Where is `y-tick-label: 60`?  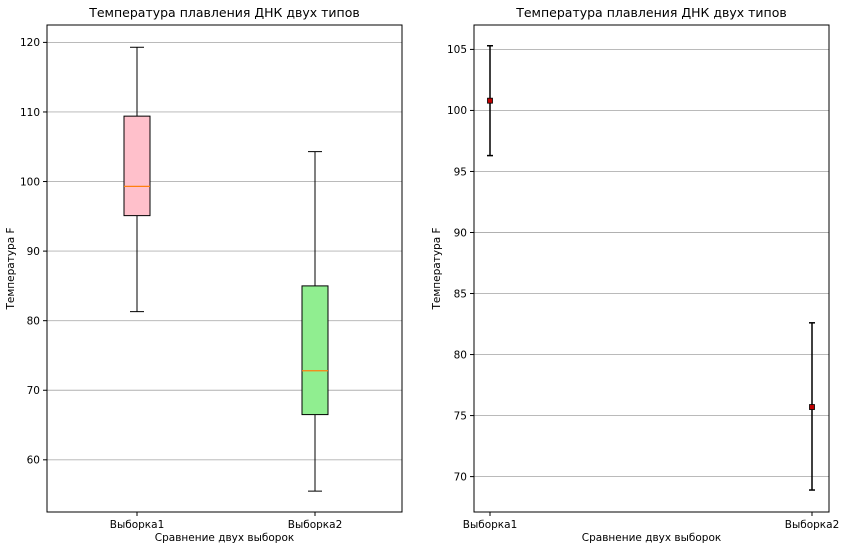
y-tick-label: 60 is located at coordinates (33, 461).